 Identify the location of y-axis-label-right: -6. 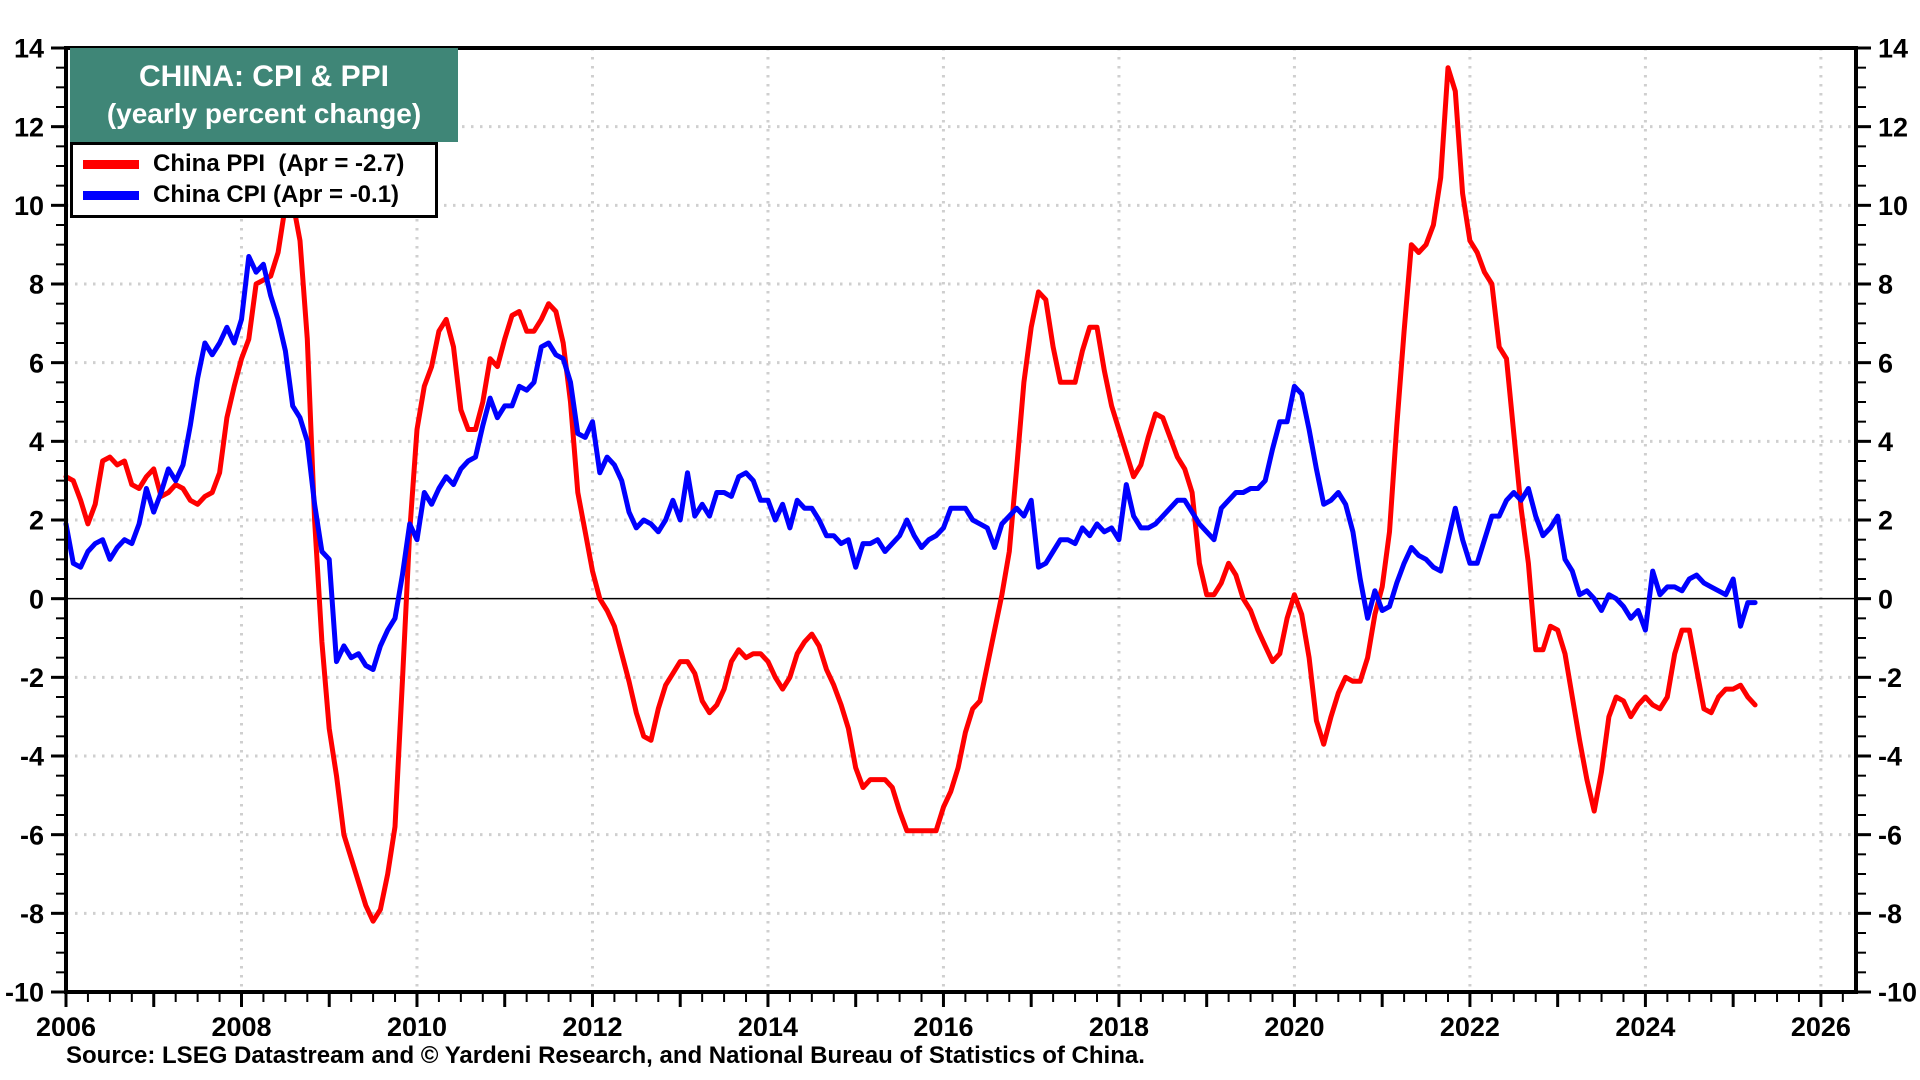
(1890, 835).